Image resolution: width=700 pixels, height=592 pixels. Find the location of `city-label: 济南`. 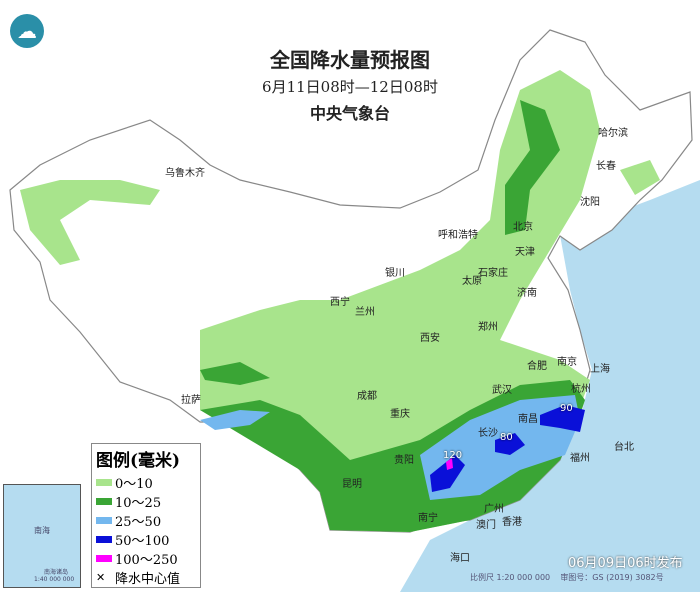

city-label: 济南 is located at coordinates (527, 293).